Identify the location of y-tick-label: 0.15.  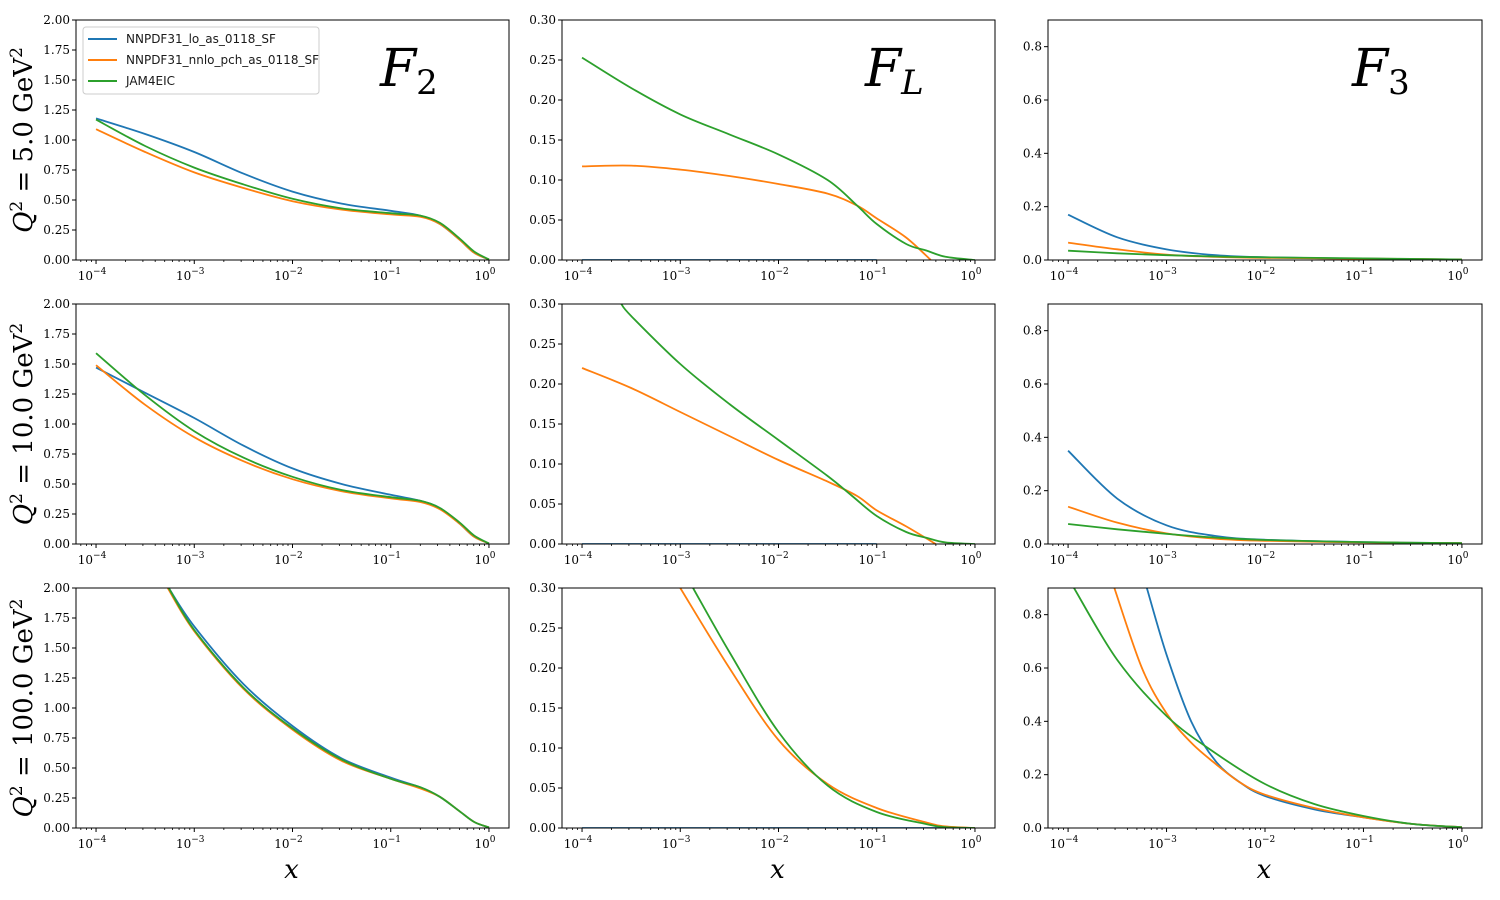
(542, 140).